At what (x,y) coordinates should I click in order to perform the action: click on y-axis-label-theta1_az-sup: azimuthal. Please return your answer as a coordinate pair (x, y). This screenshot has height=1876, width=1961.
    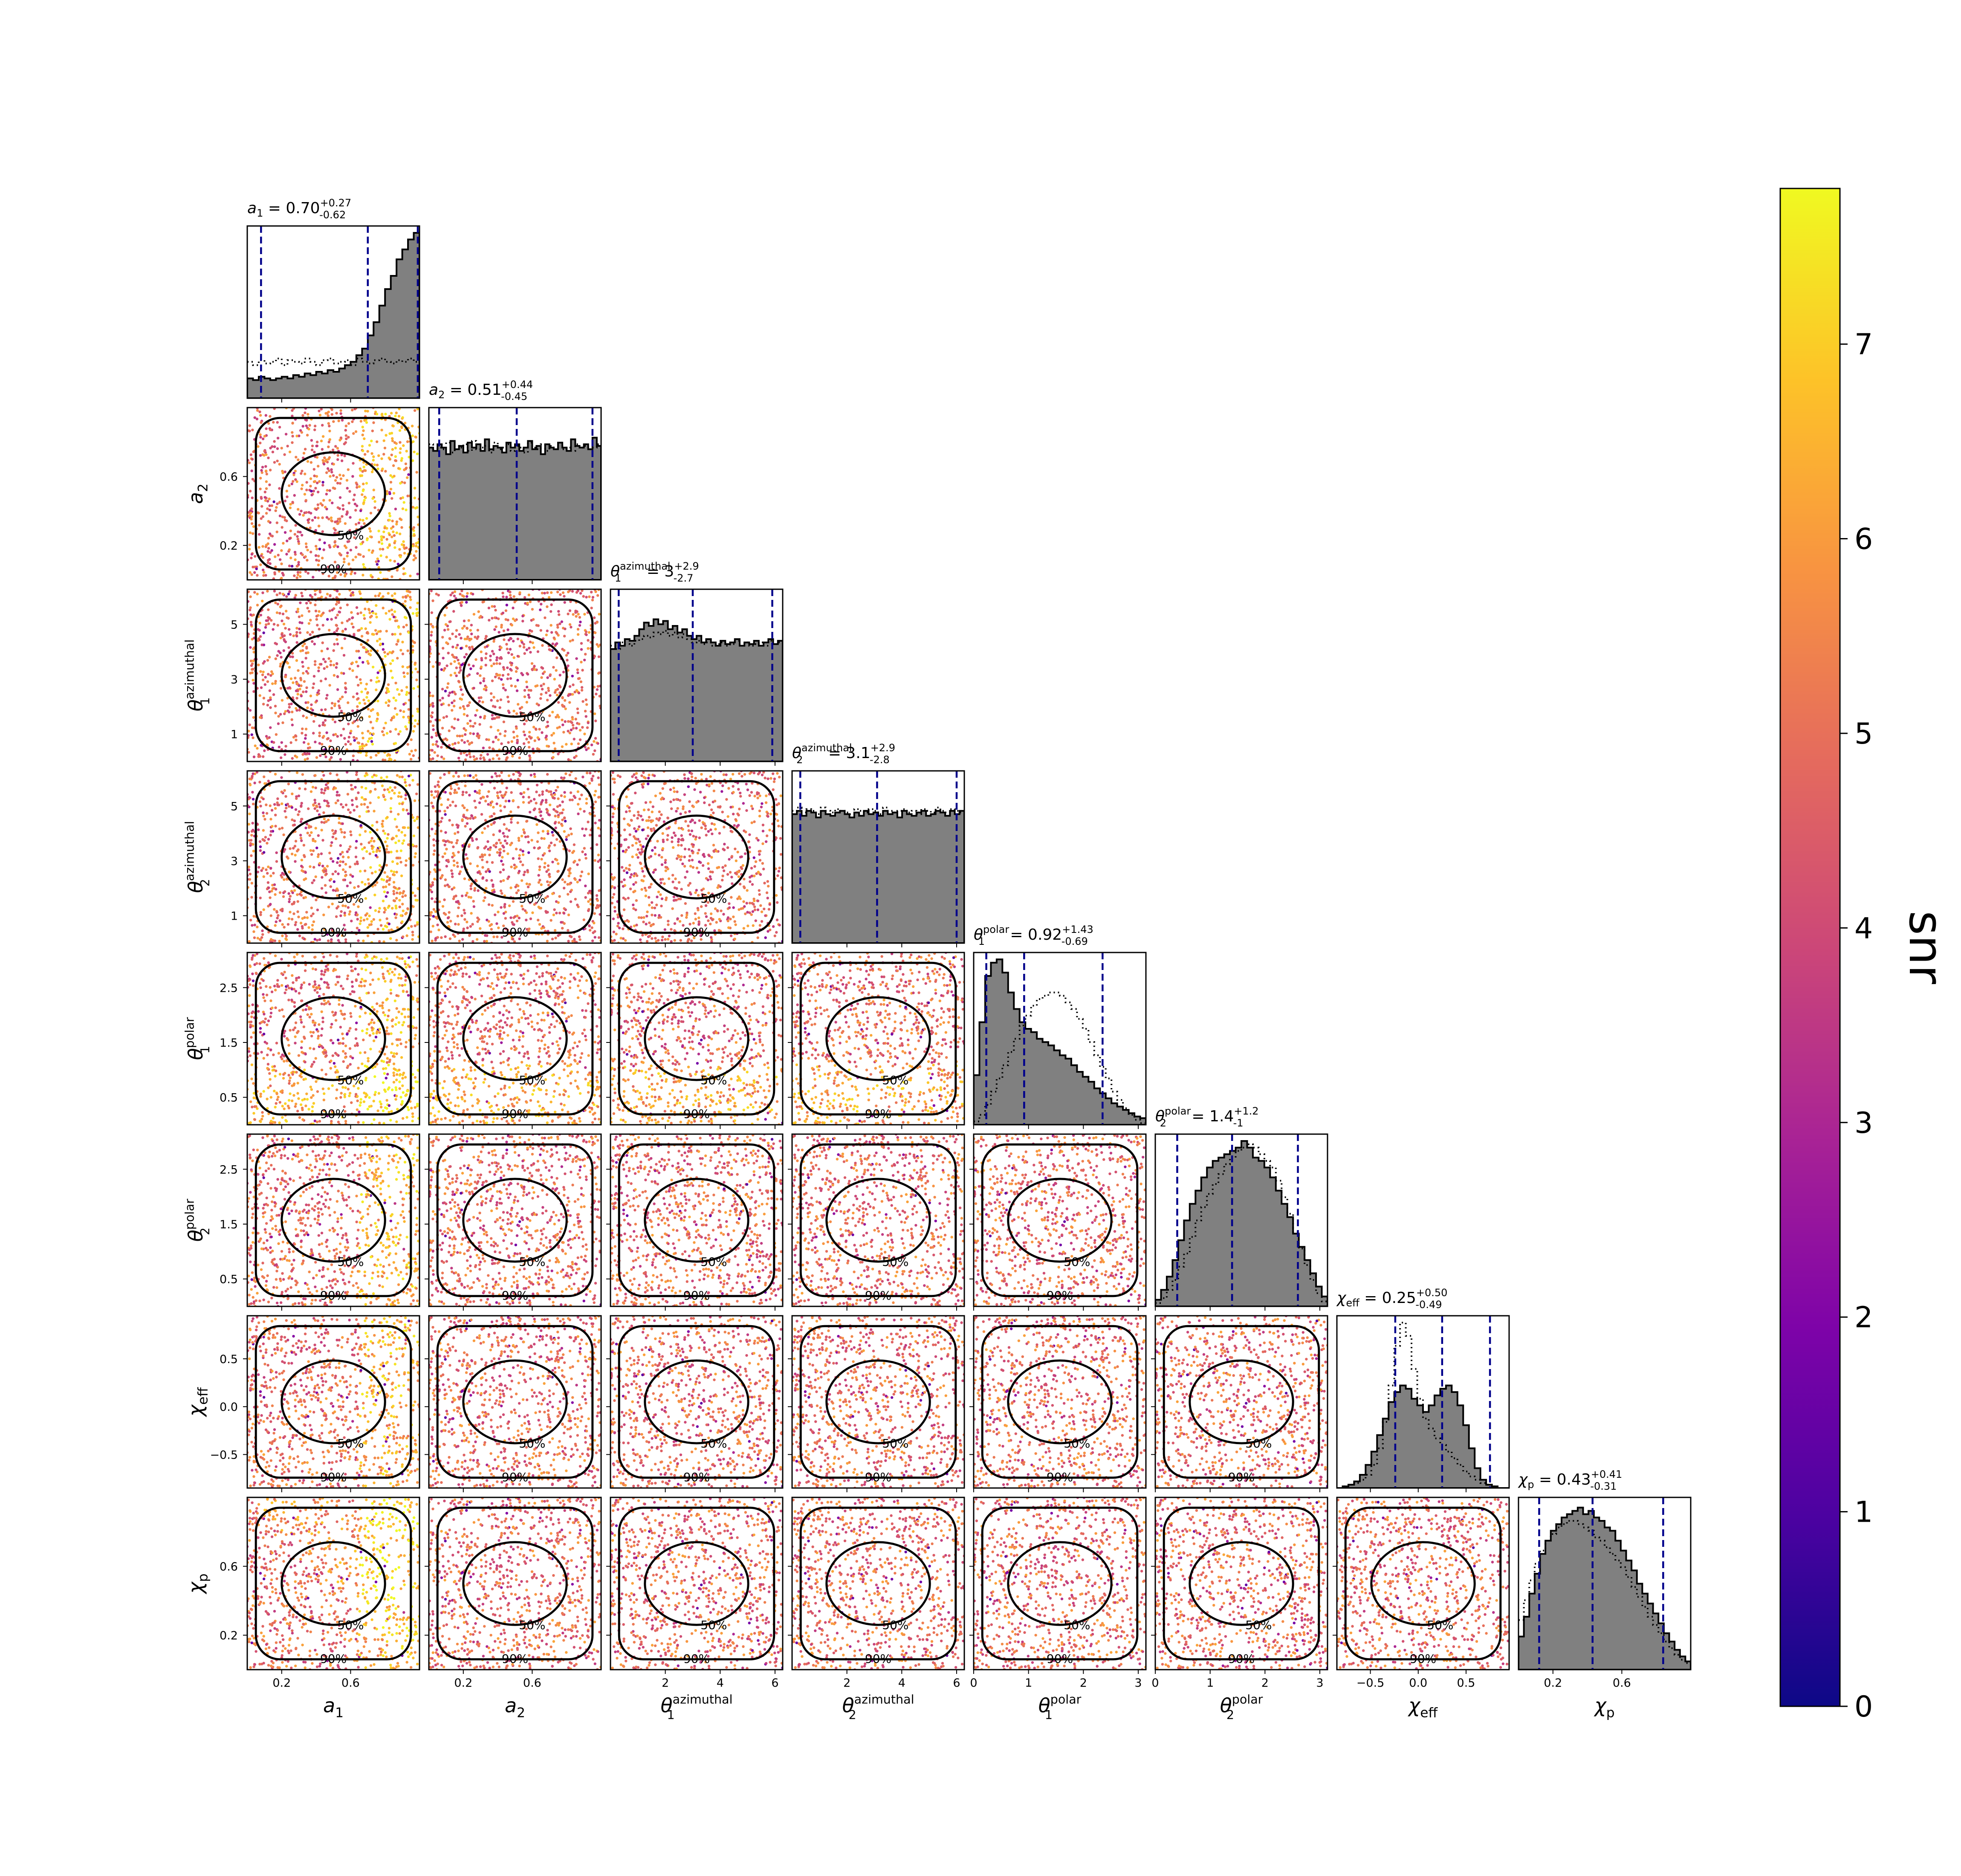
    Looking at the image, I should click on (189, 669).